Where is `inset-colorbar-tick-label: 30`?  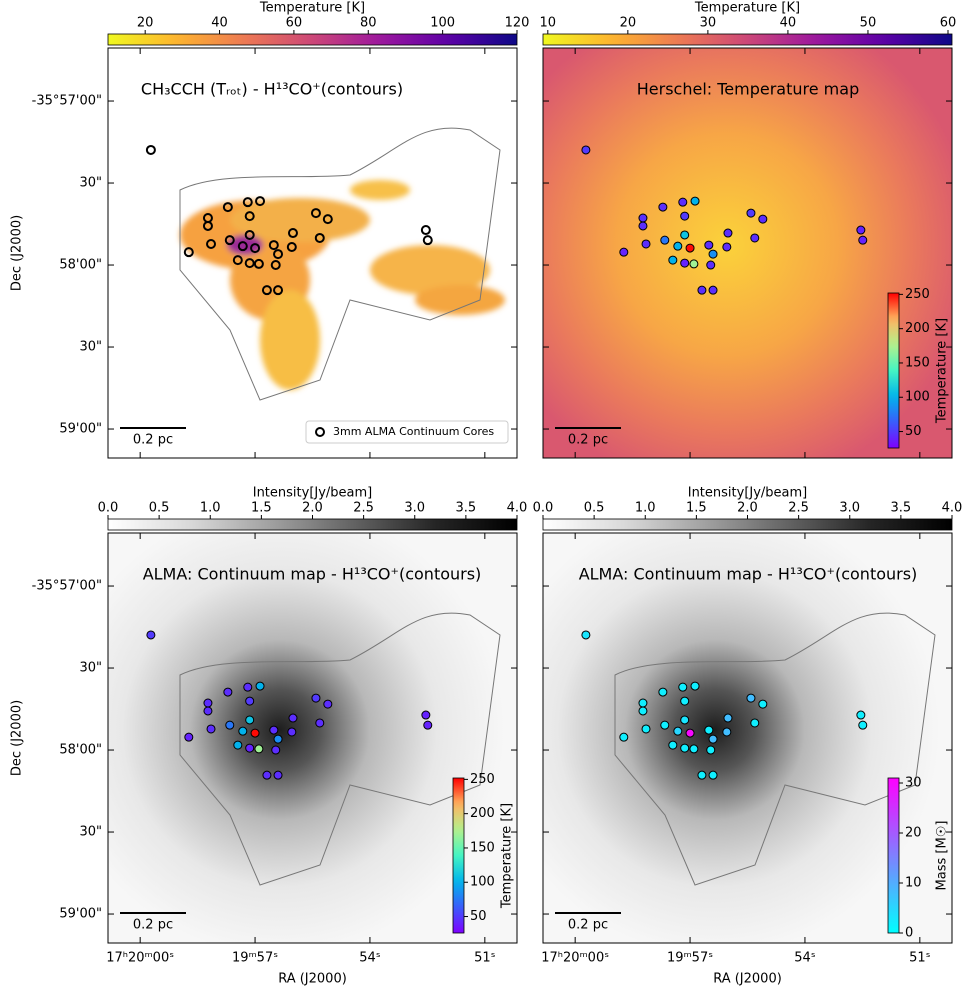 inset-colorbar-tick-label: 30 is located at coordinates (913, 783).